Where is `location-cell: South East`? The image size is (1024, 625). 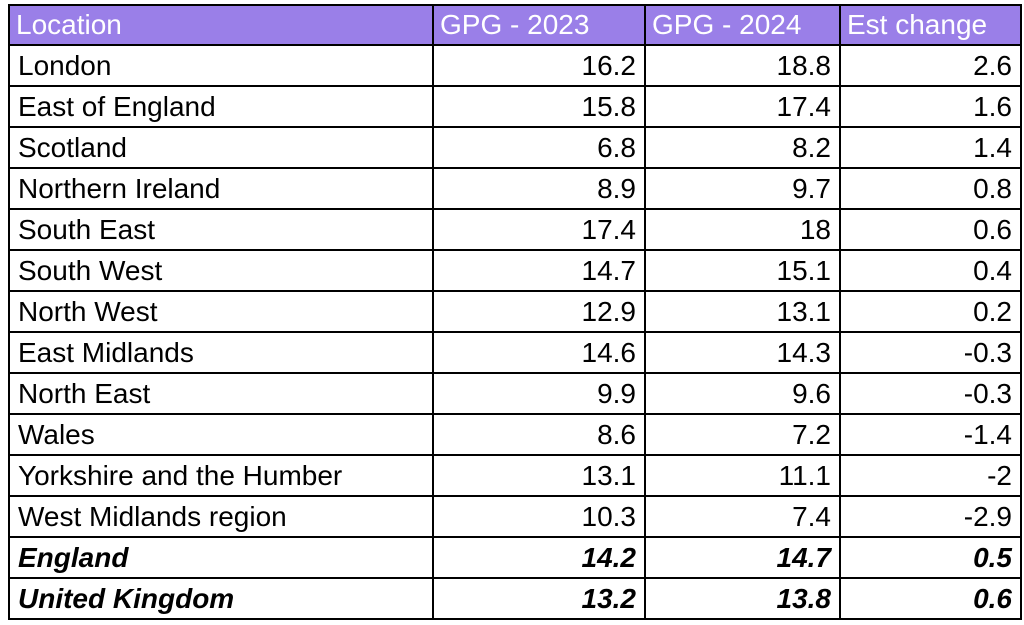
location-cell: South East is located at coordinates (221, 229).